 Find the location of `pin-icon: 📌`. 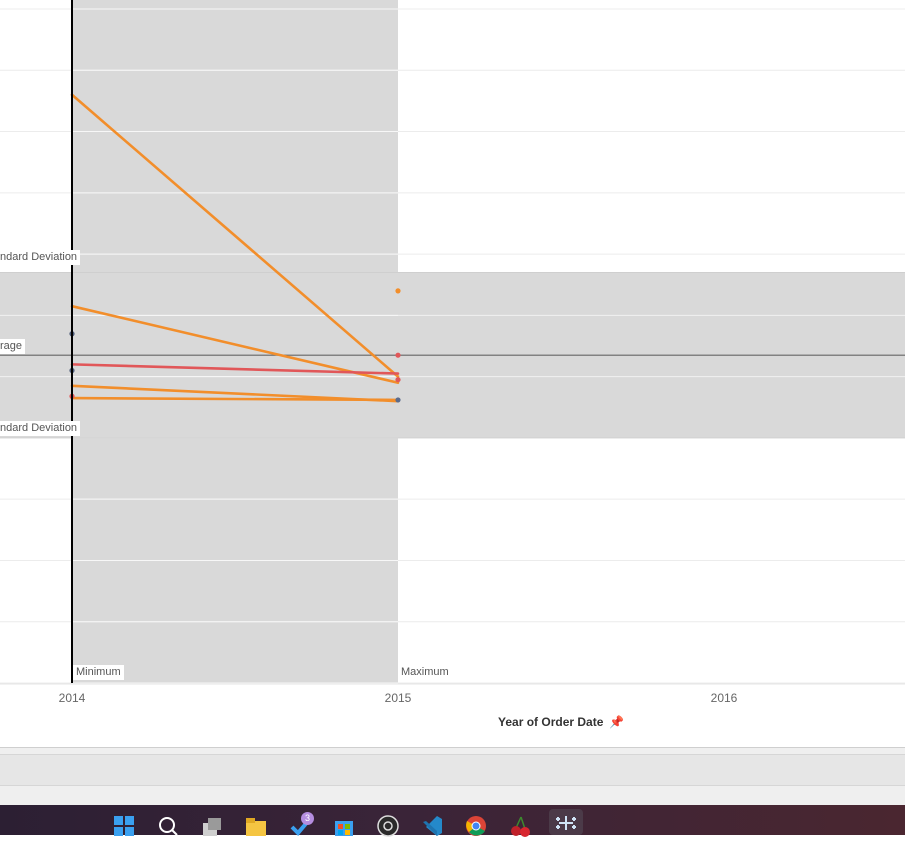

pin-icon: 📌 is located at coordinates (617, 722).